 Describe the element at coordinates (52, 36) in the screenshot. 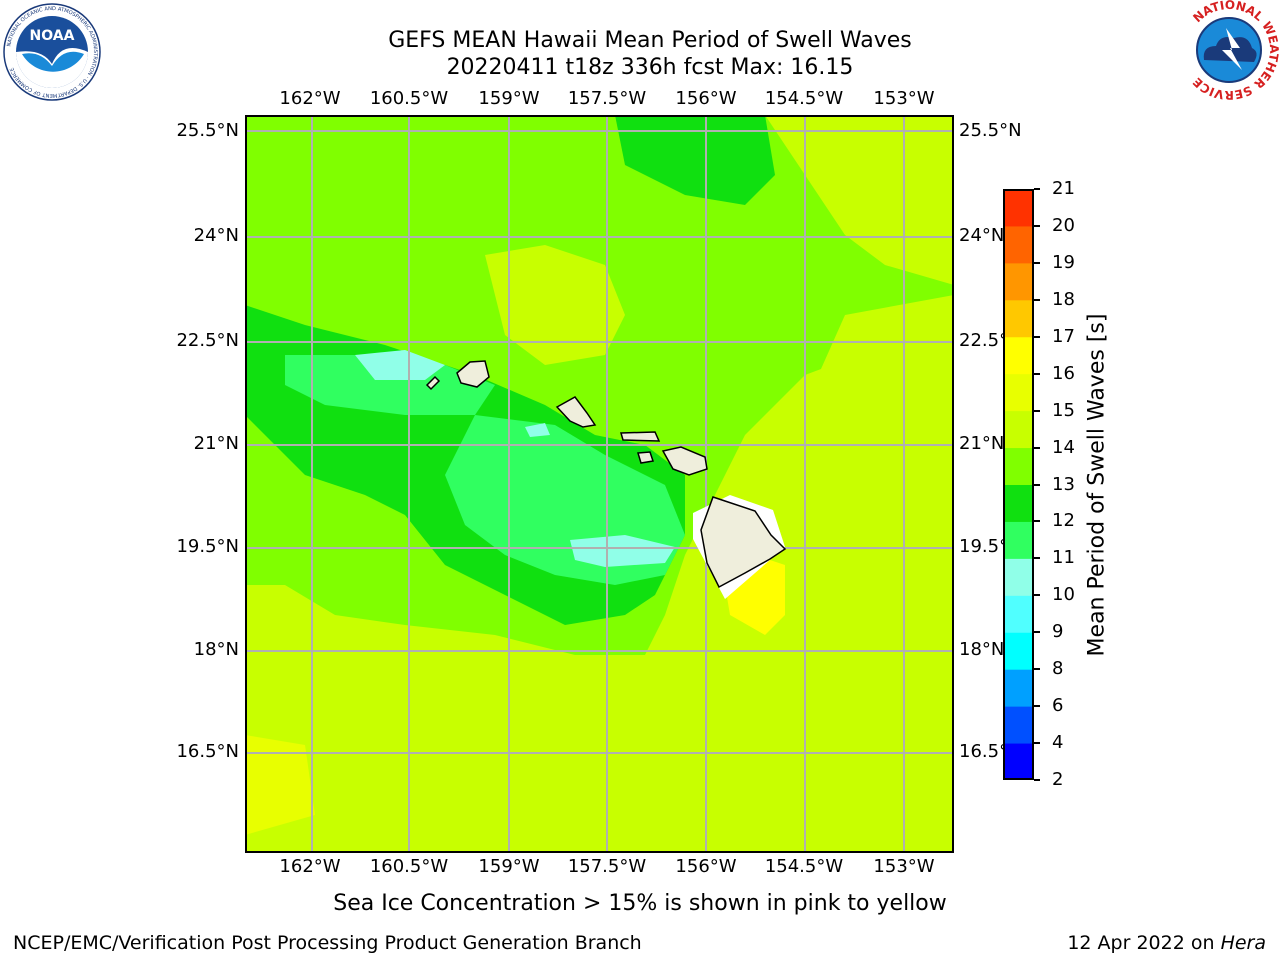

I see `noaa-logo-text: NOAA` at that location.